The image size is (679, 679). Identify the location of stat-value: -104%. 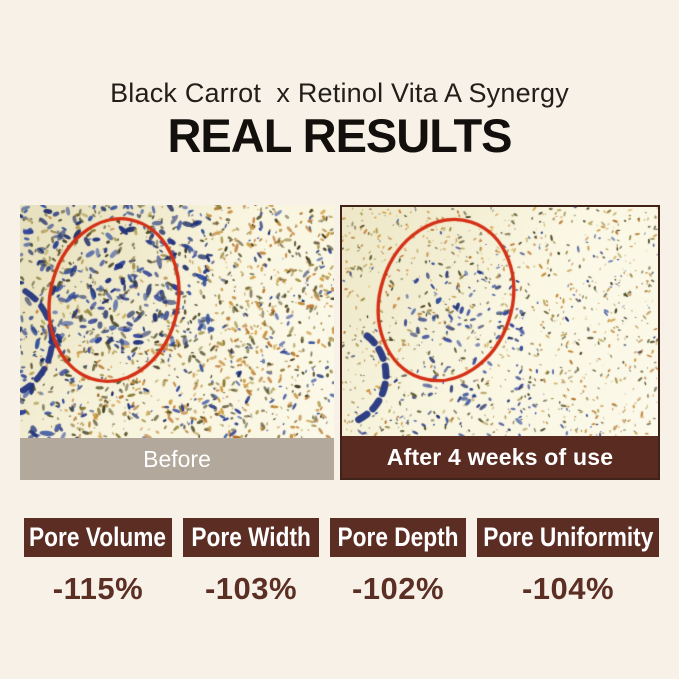
(568, 588).